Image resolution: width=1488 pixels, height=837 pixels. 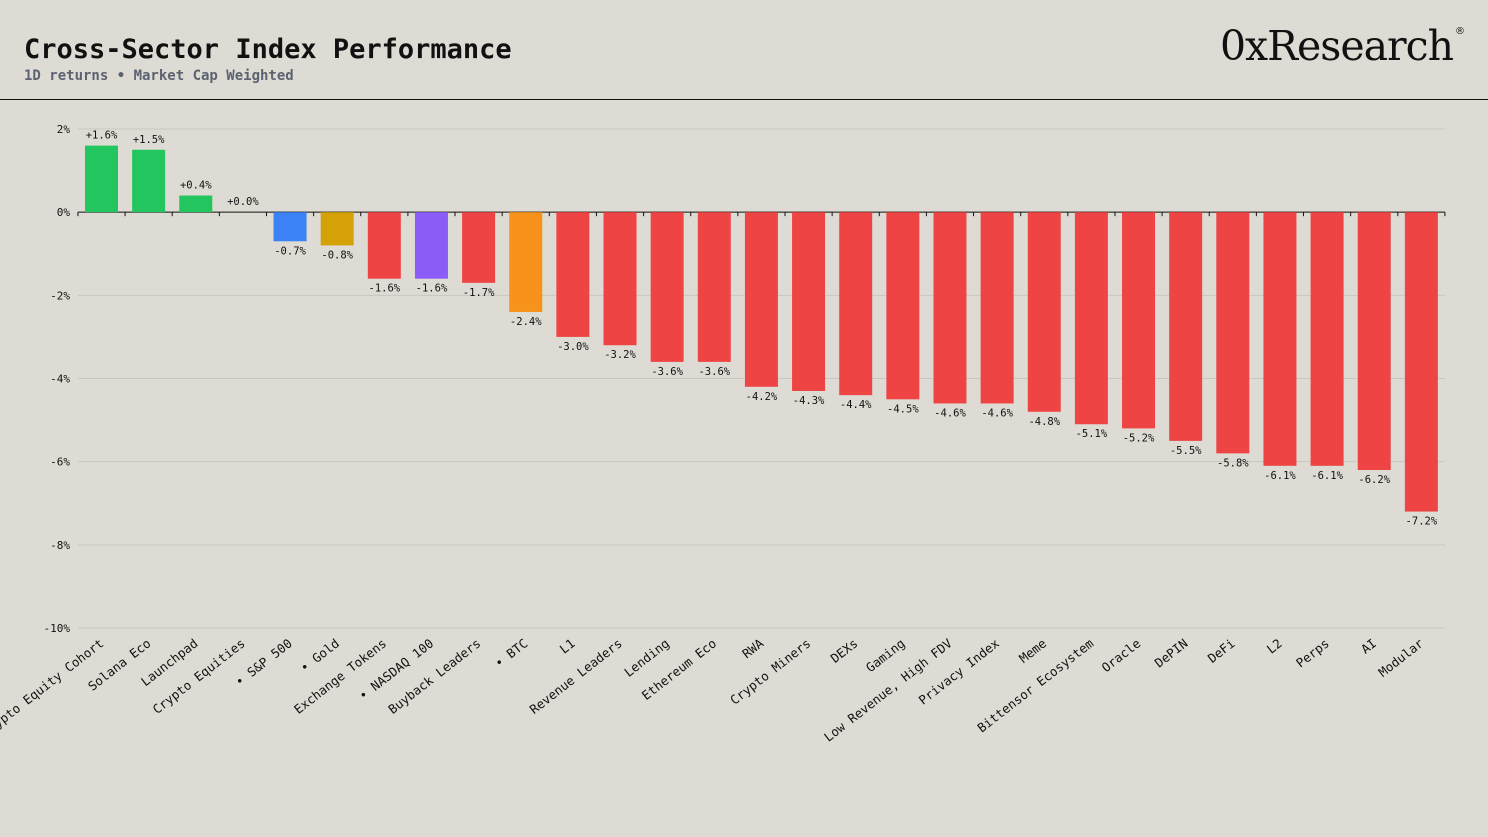 What do you see at coordinates (60, 295) in the screenshot?
I see `y-tick-label: -2%` at bounding box center [60, 295].